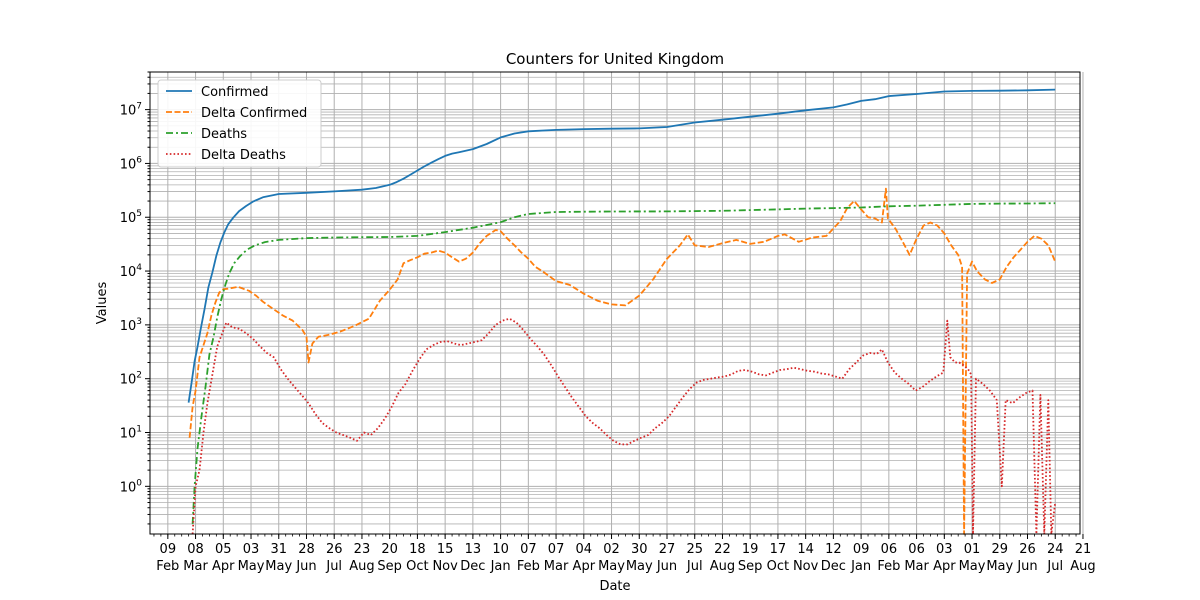  I want to click on y-tick-exponent: 0, so click(139, 483).